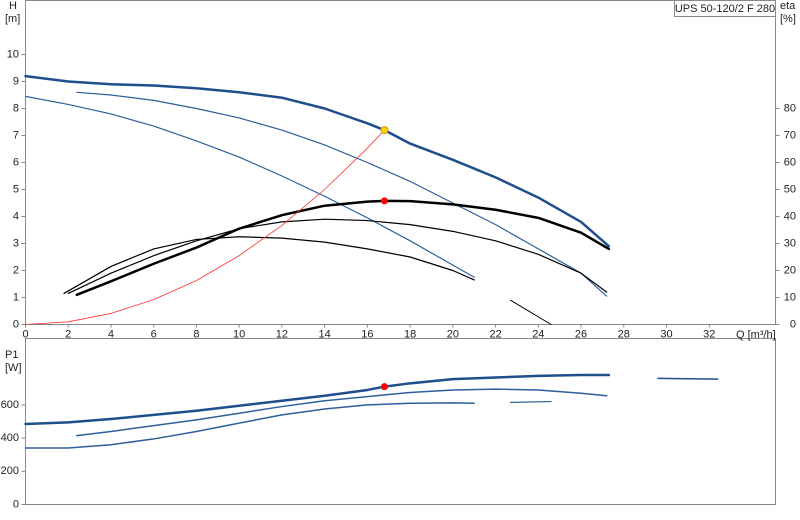 Image resolution: width=800 pixels, height=520 pixels. Describe the element at coordinates (709, 334) in the screenshot. I see `x-tick-label: 32` at that location.